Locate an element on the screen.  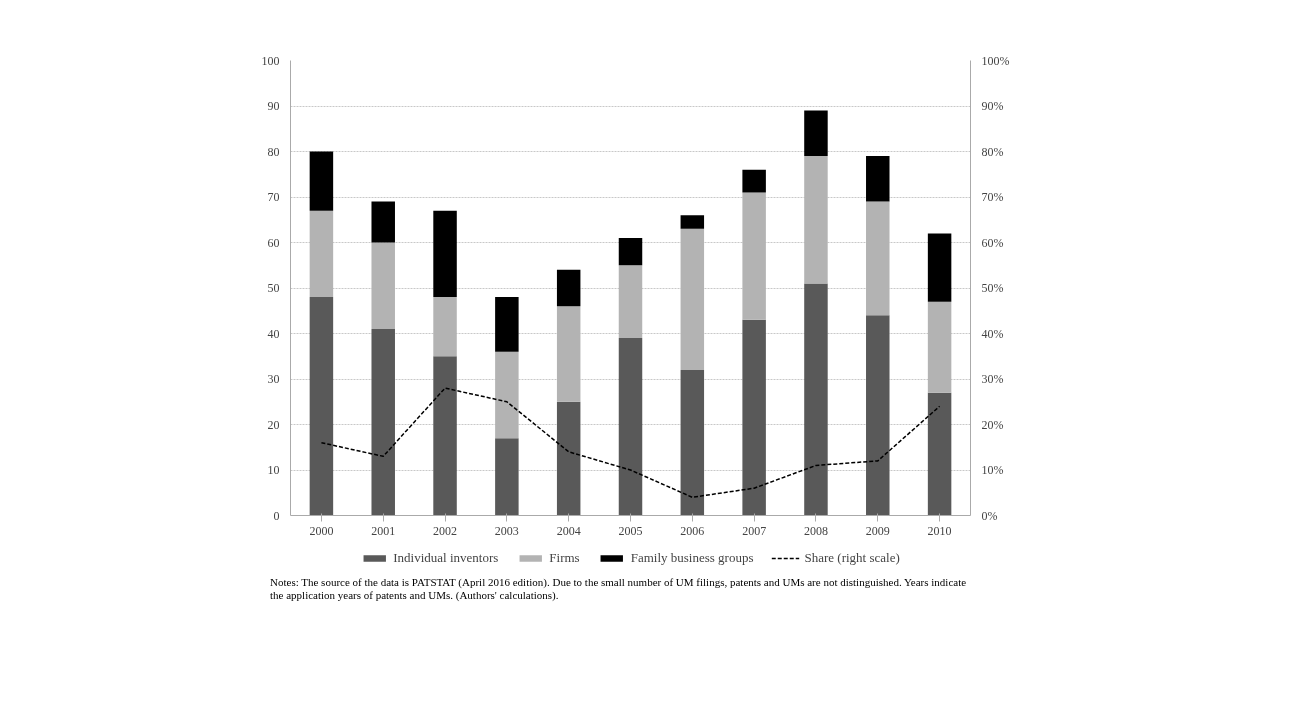
y-tick-label: 10 is located at coordinates (273, 470).